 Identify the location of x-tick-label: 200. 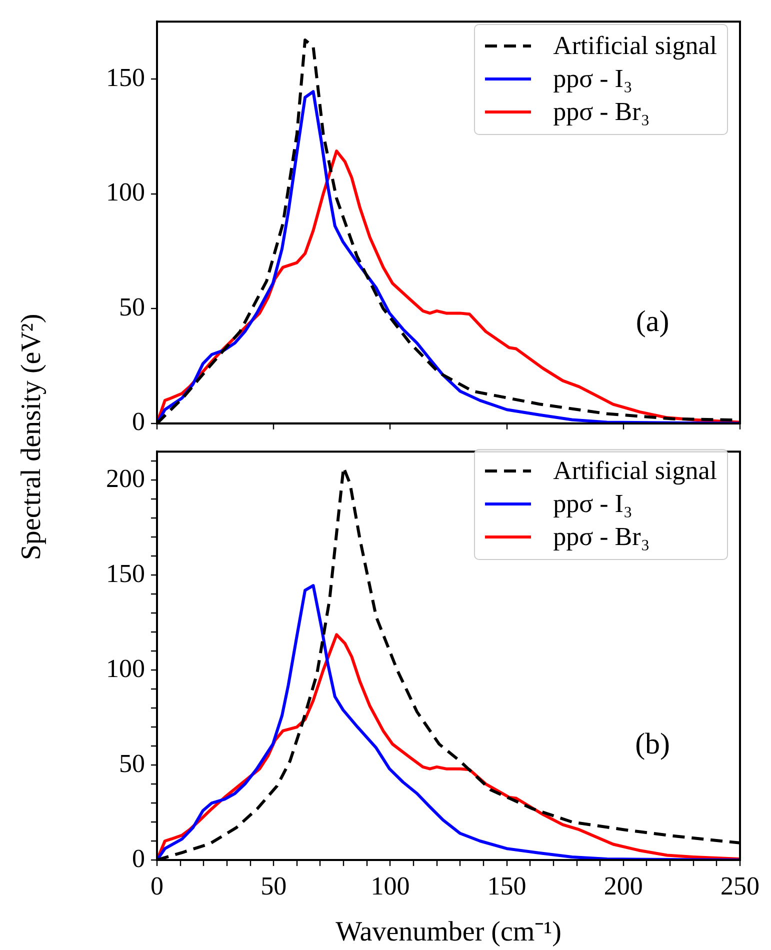
(623, 885).